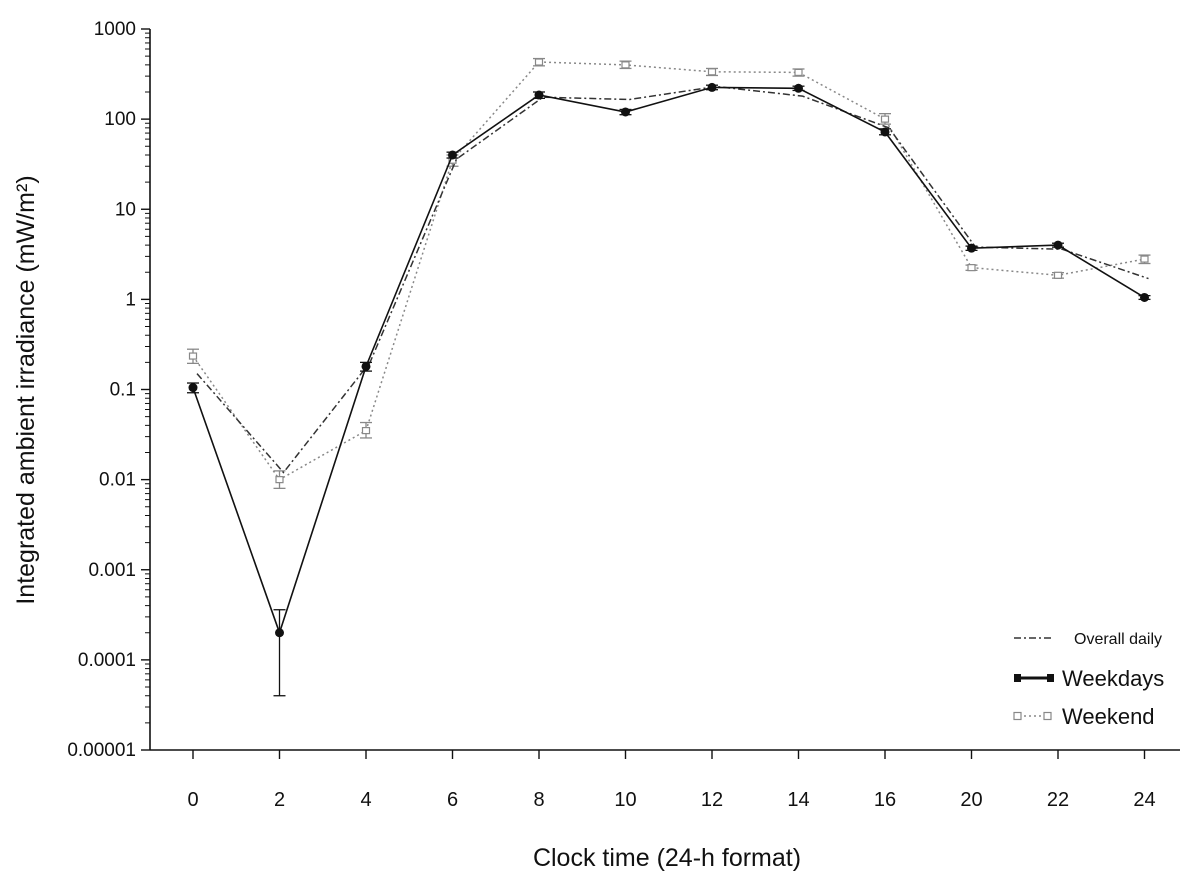  I want to click on x-tick-label: 8, so click(538, 800).